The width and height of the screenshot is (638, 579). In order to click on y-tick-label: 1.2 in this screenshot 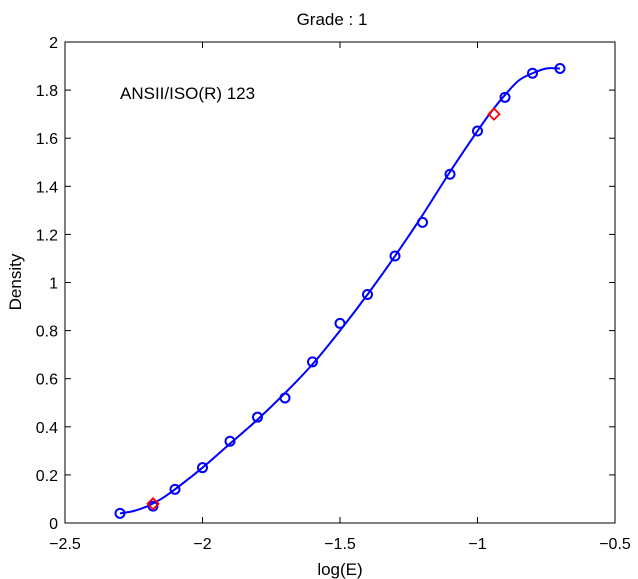, I will do `click(47, 235)`.